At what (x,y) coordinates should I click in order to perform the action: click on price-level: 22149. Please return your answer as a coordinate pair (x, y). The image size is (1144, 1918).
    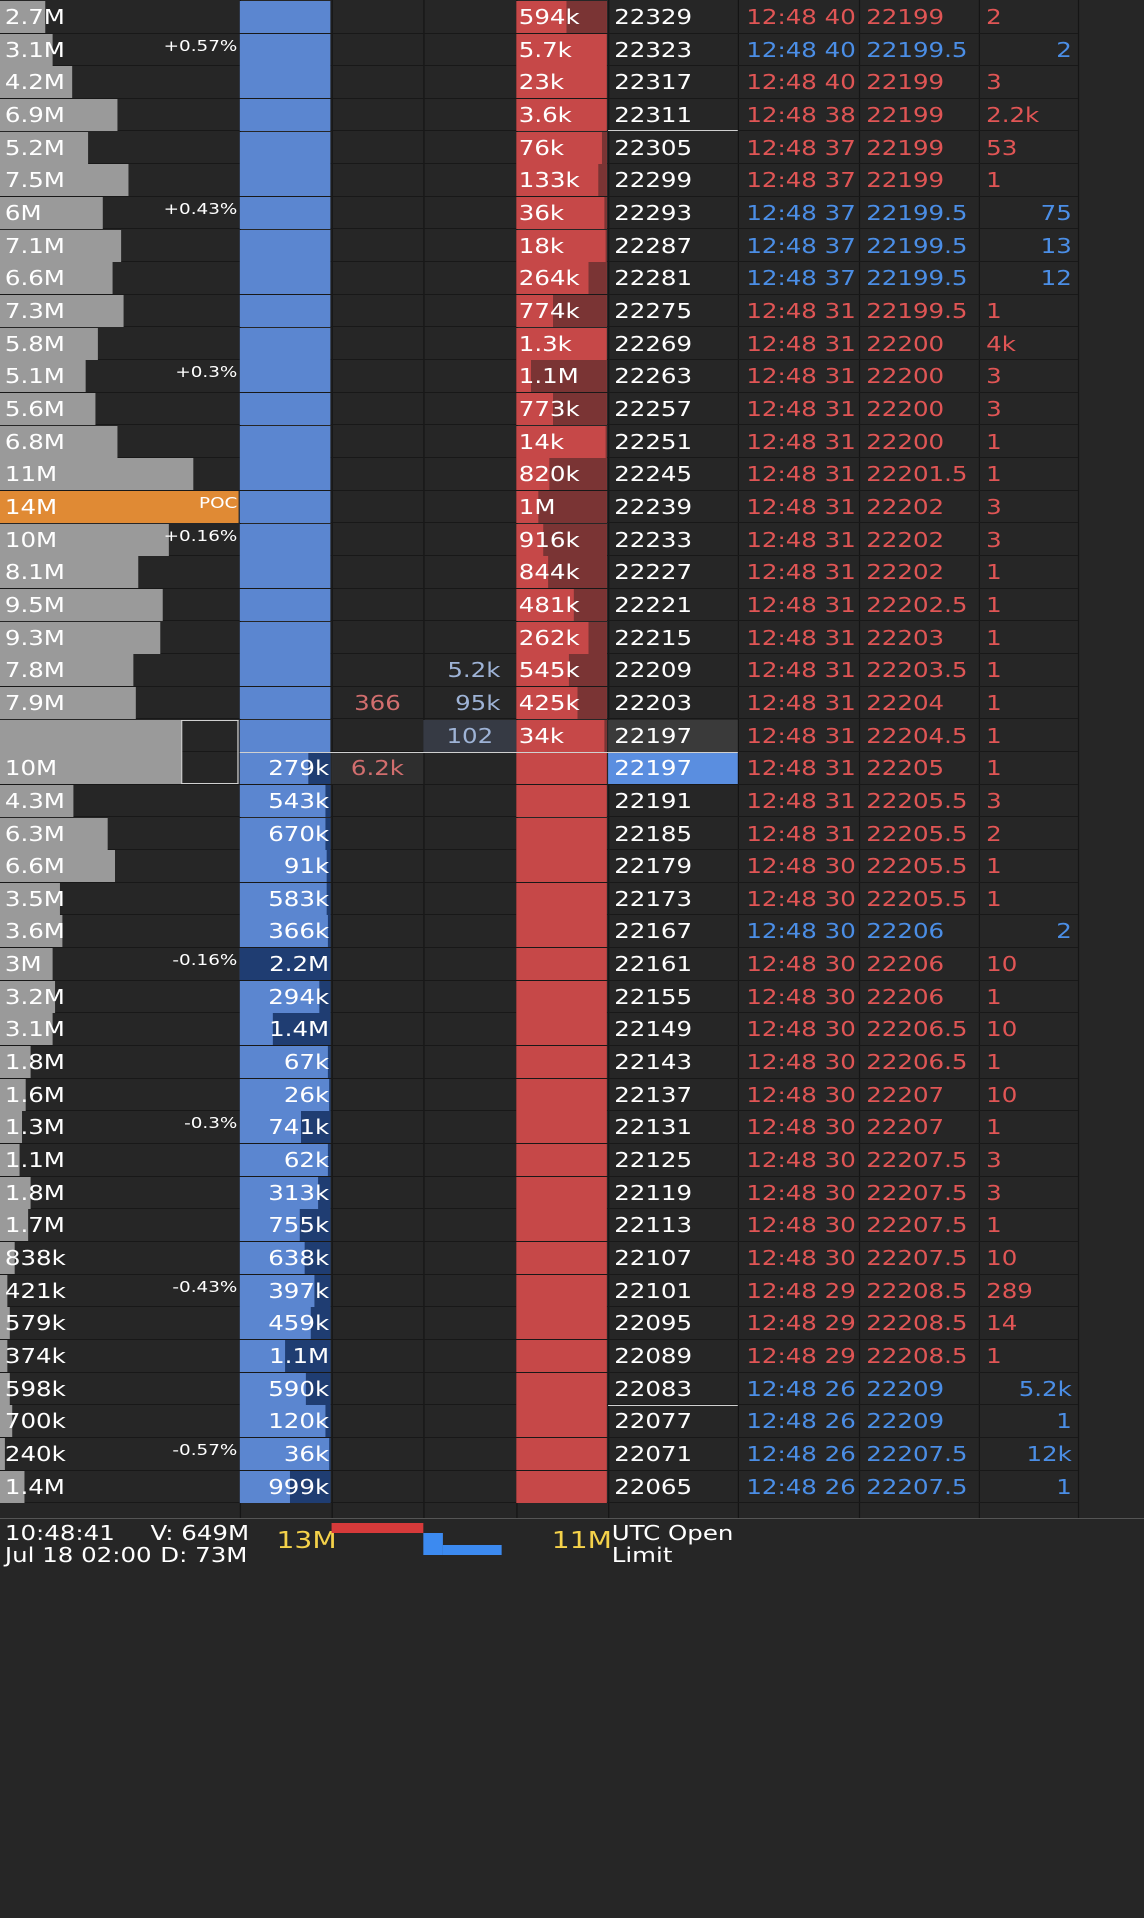
    Looking at the image, I should click on (653, 1029).